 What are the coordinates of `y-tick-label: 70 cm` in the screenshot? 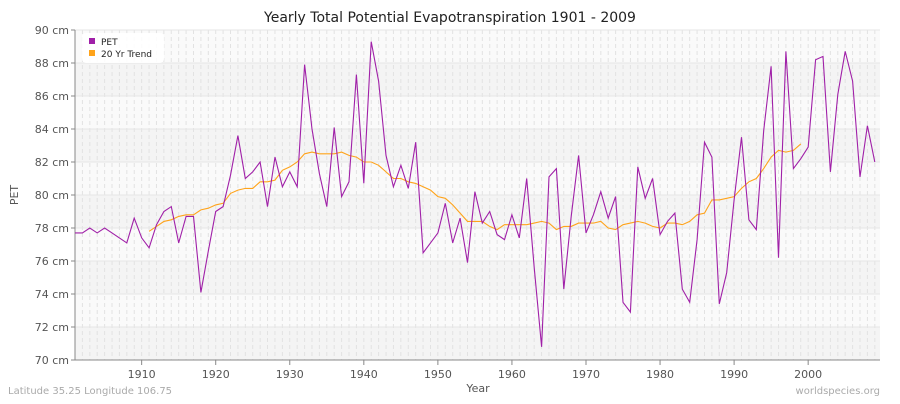 It's located at (52, 360).